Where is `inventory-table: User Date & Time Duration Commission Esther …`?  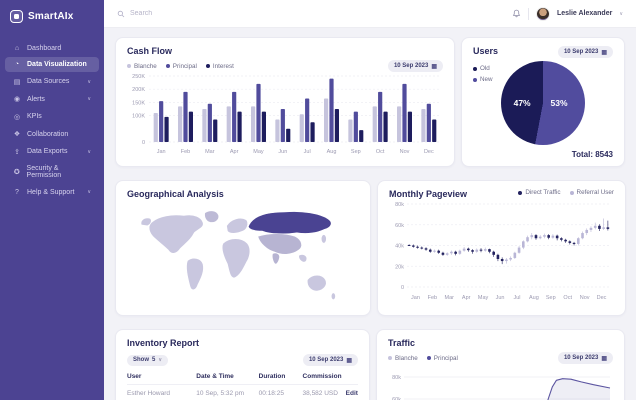
inventory-table: User Date & Time Duration Commission Esther … is located at coordinates (242, 385).